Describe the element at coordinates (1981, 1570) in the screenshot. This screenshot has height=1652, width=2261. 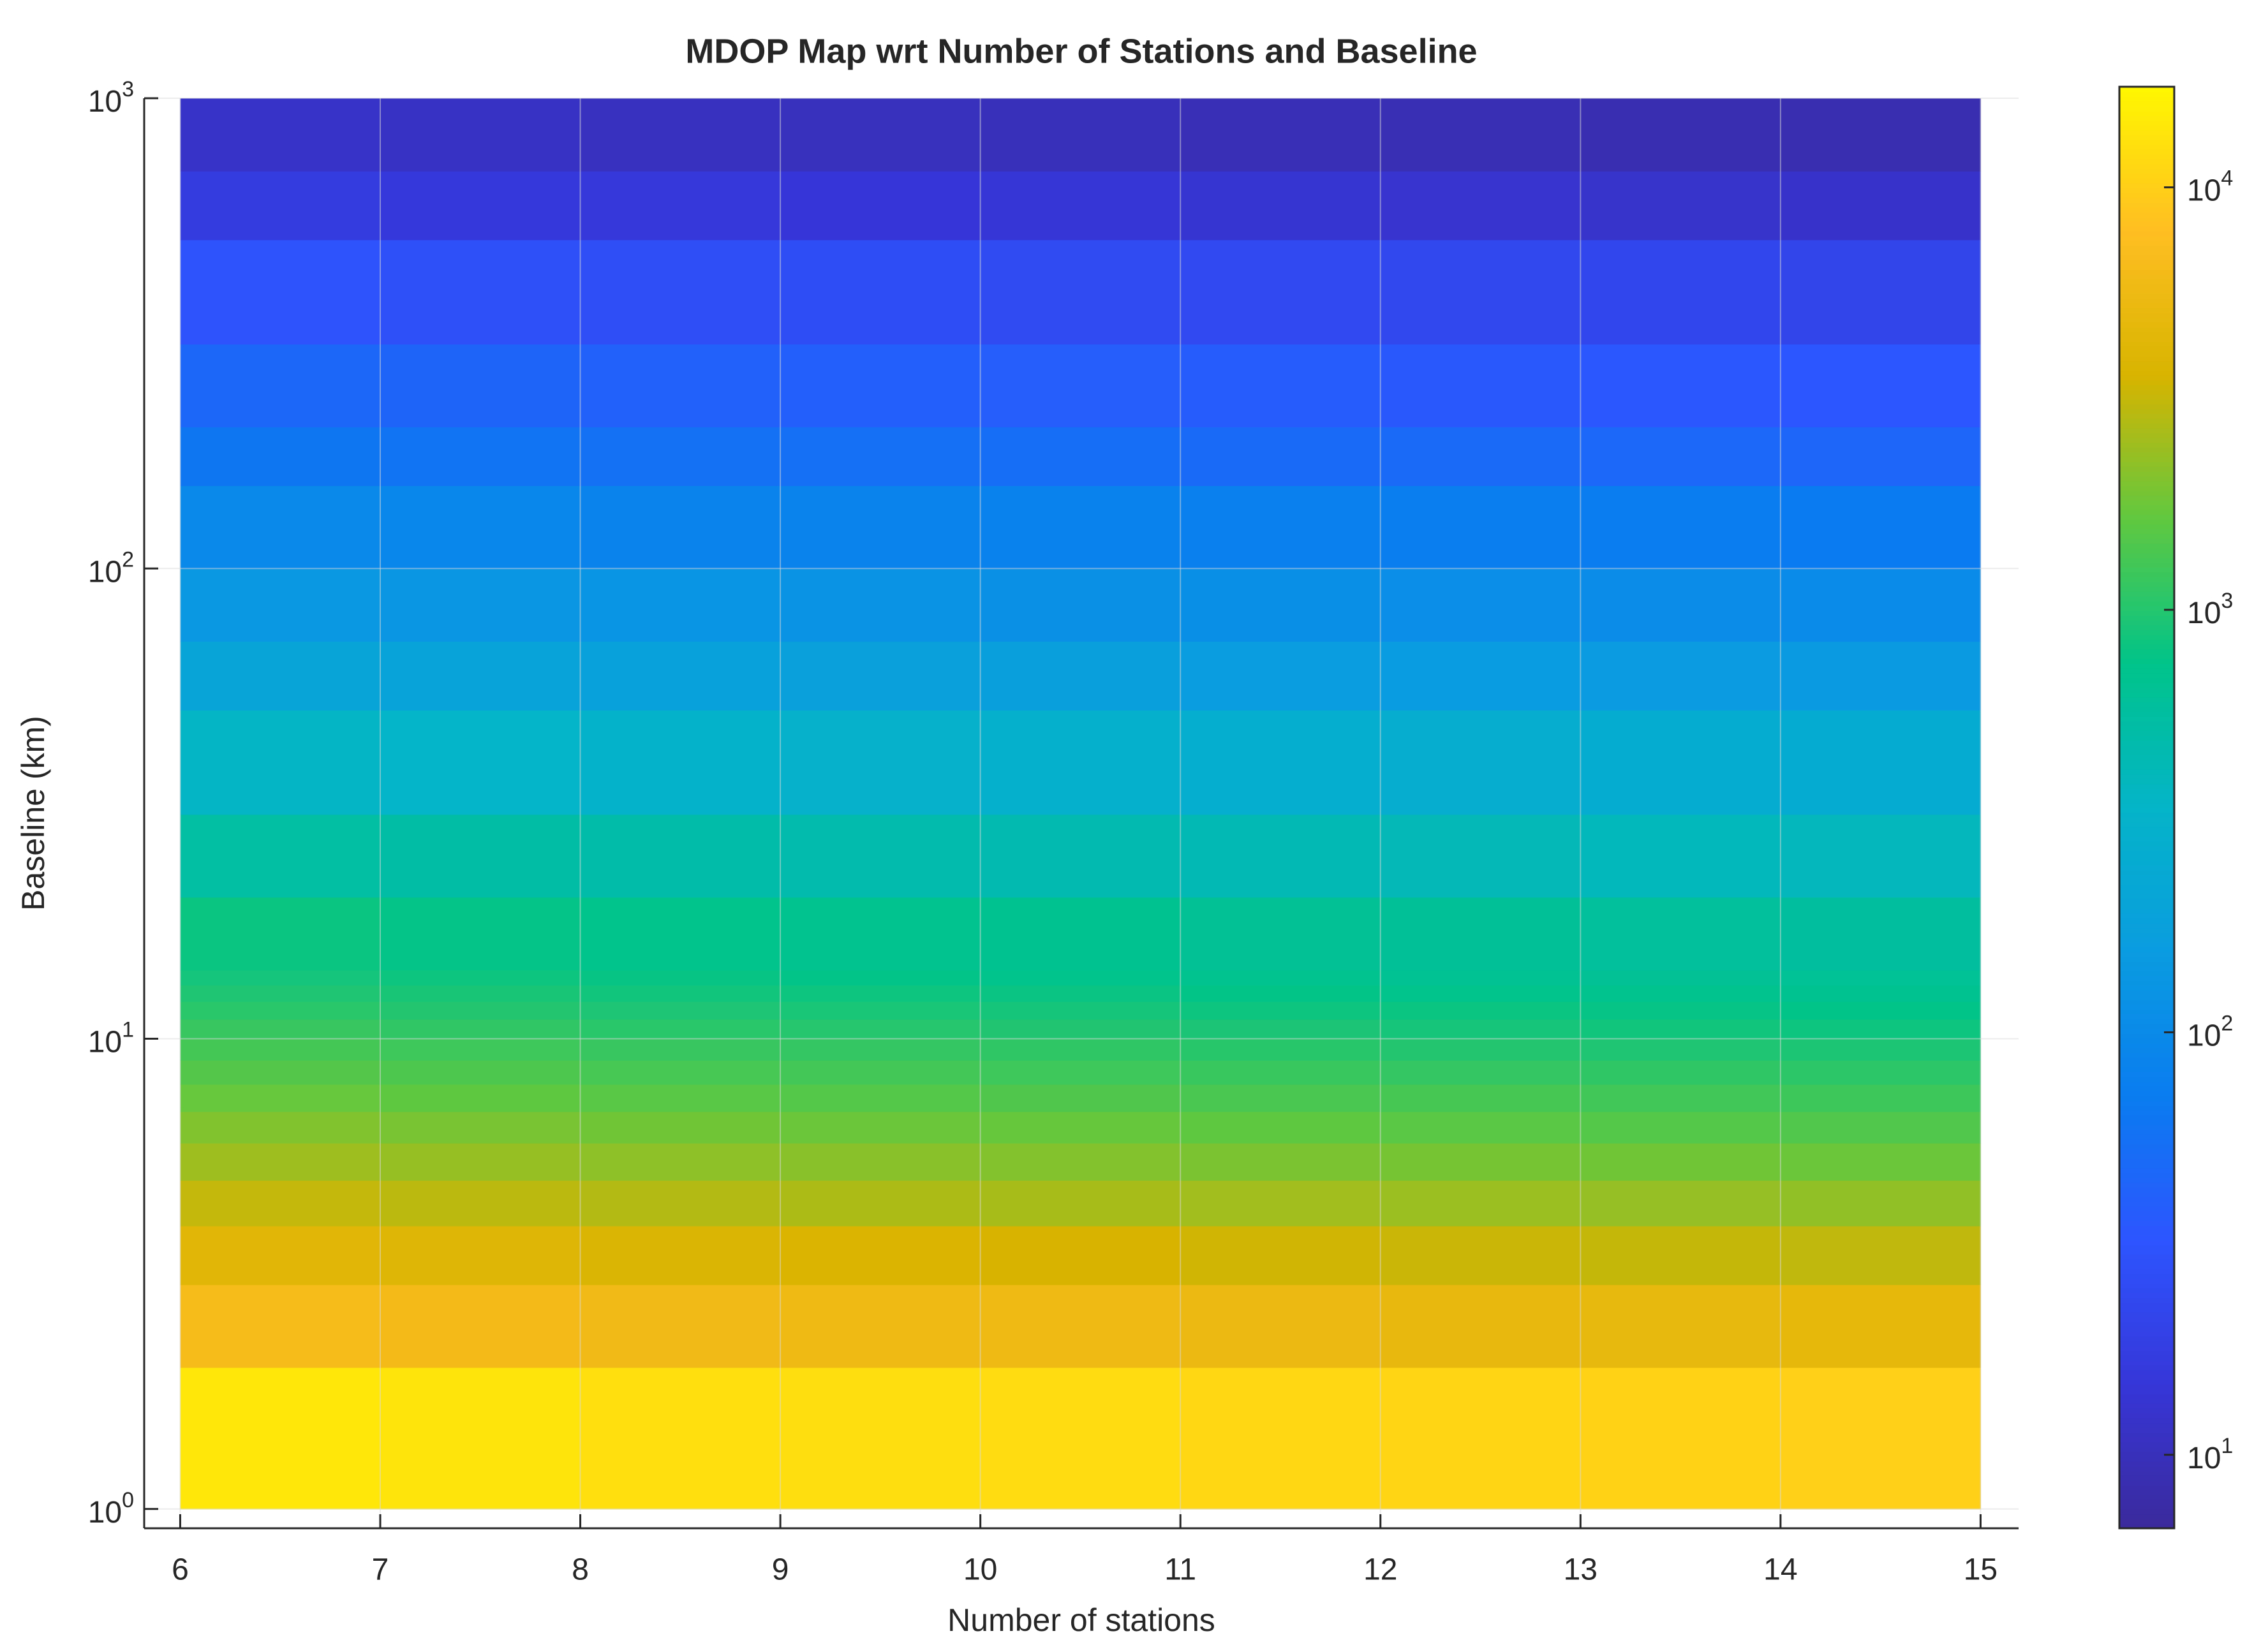
I see `x-tick-label: 15` at that location.